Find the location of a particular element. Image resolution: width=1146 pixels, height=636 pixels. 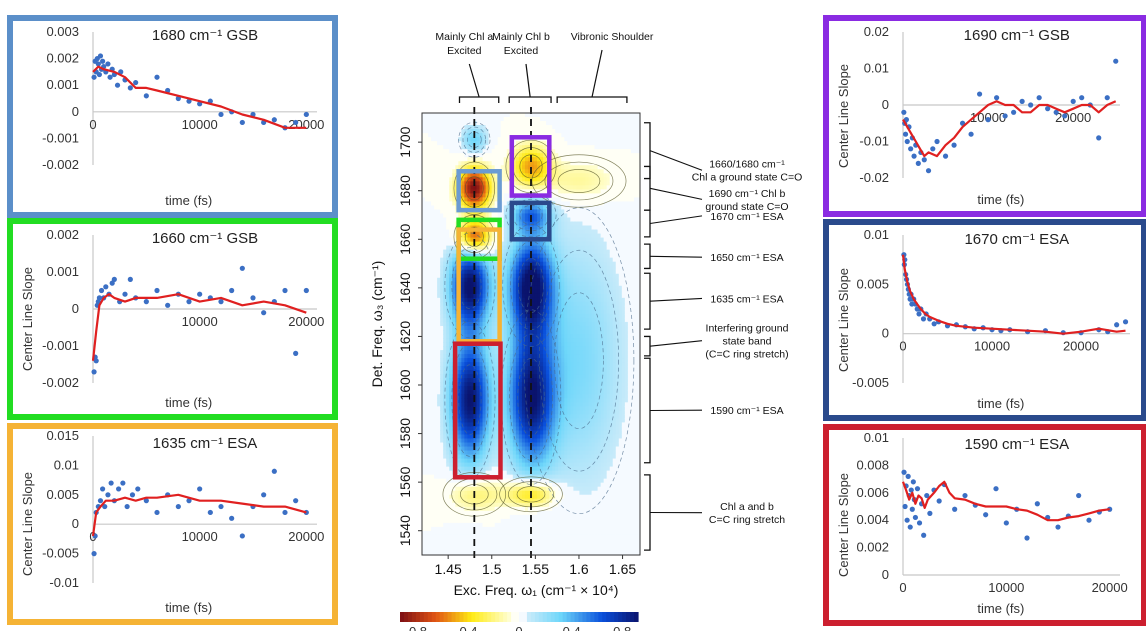

panel-title: 1680 cm⁻¹ GSB is located at coordinates (205, 35).